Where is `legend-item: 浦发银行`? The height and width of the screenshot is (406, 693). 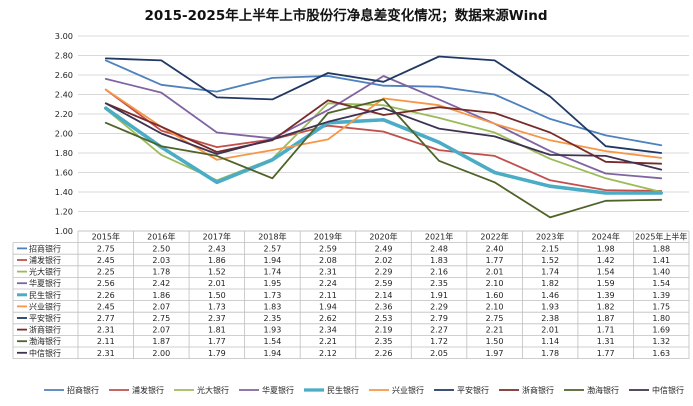 legend-item: 浦发银行 is located at coordinates (136, 390).